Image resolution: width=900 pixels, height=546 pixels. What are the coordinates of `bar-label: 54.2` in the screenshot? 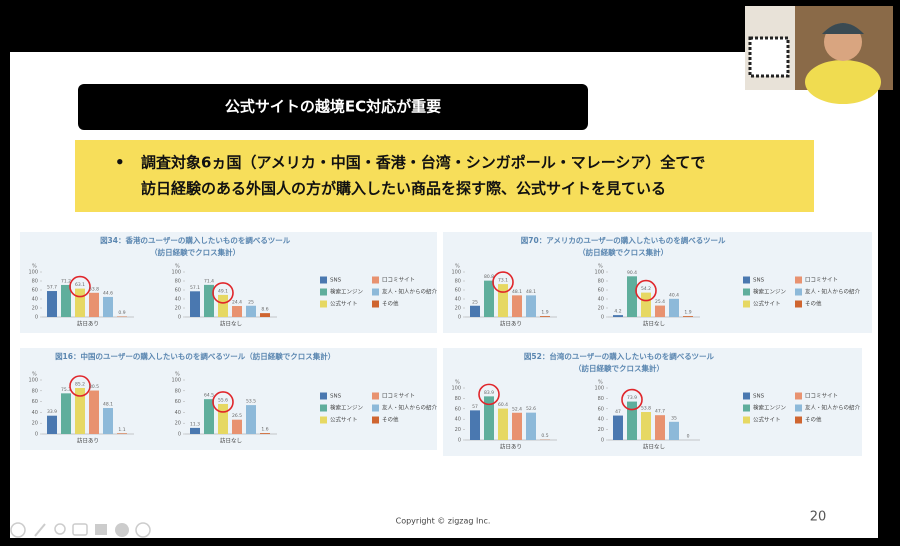 It's located at (646, 289).